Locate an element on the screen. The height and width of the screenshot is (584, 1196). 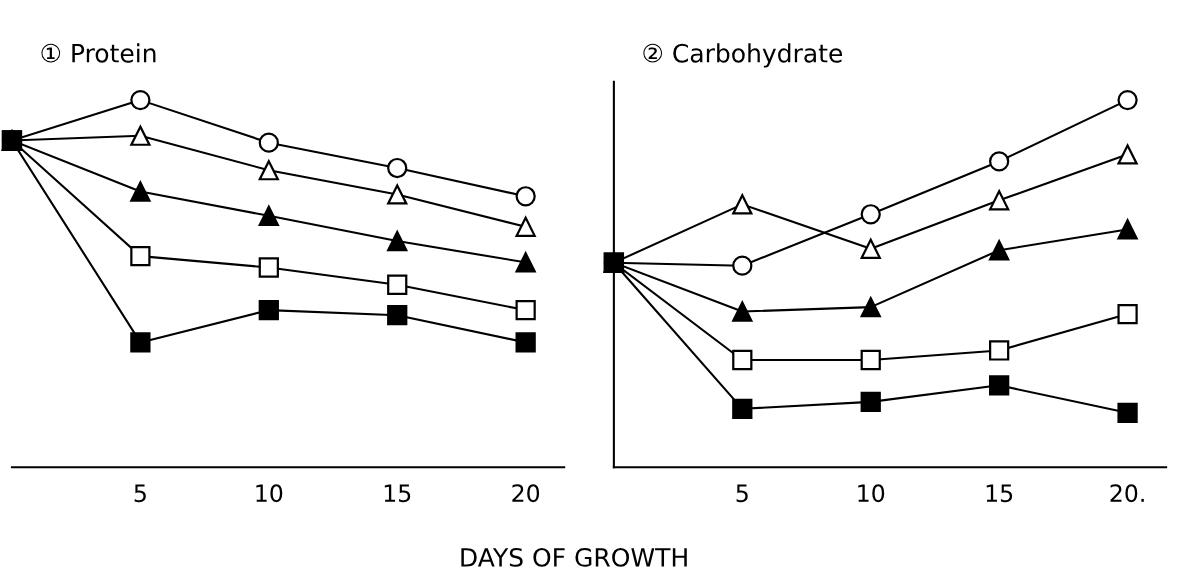
chart-title: ① Protein is located at coordinates (98, 53).